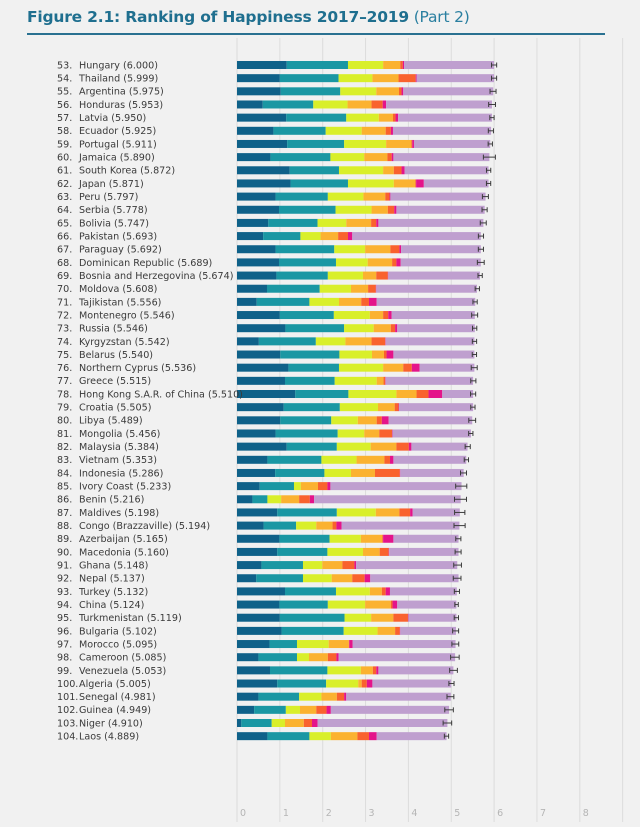 This screenshot has width=640, height=827. I want to click on x-tick-label: 5, so click(457, 813).